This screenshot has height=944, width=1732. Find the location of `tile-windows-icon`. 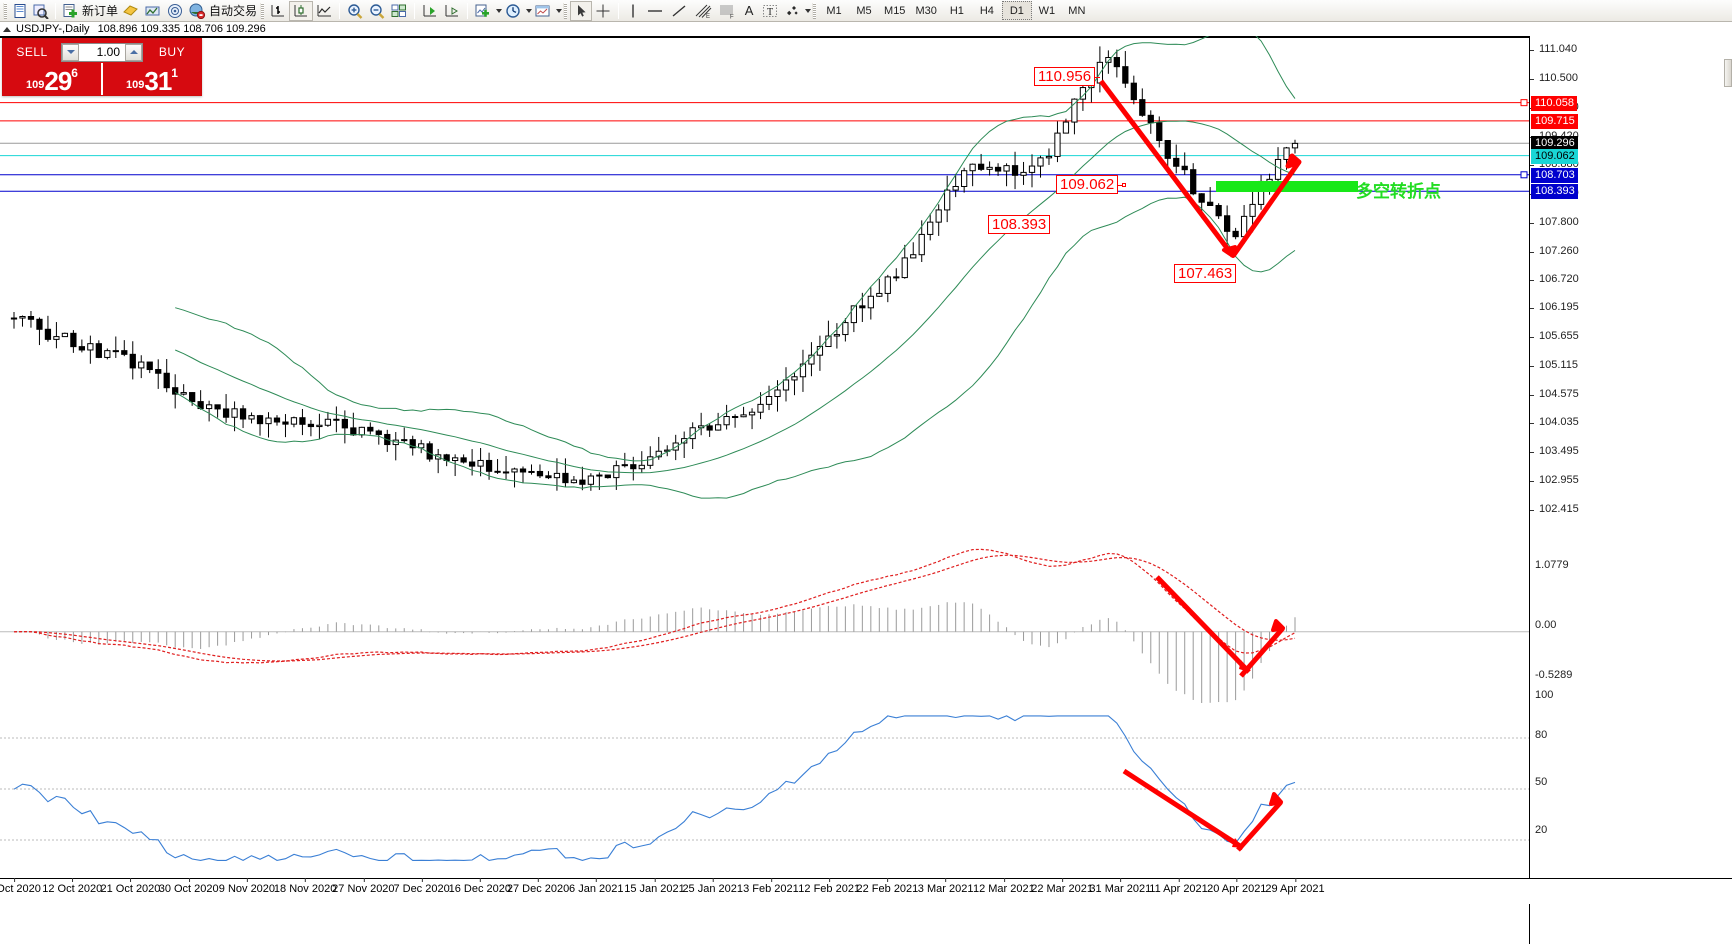

tile-windows-icon is located at coordinates (399, 11).